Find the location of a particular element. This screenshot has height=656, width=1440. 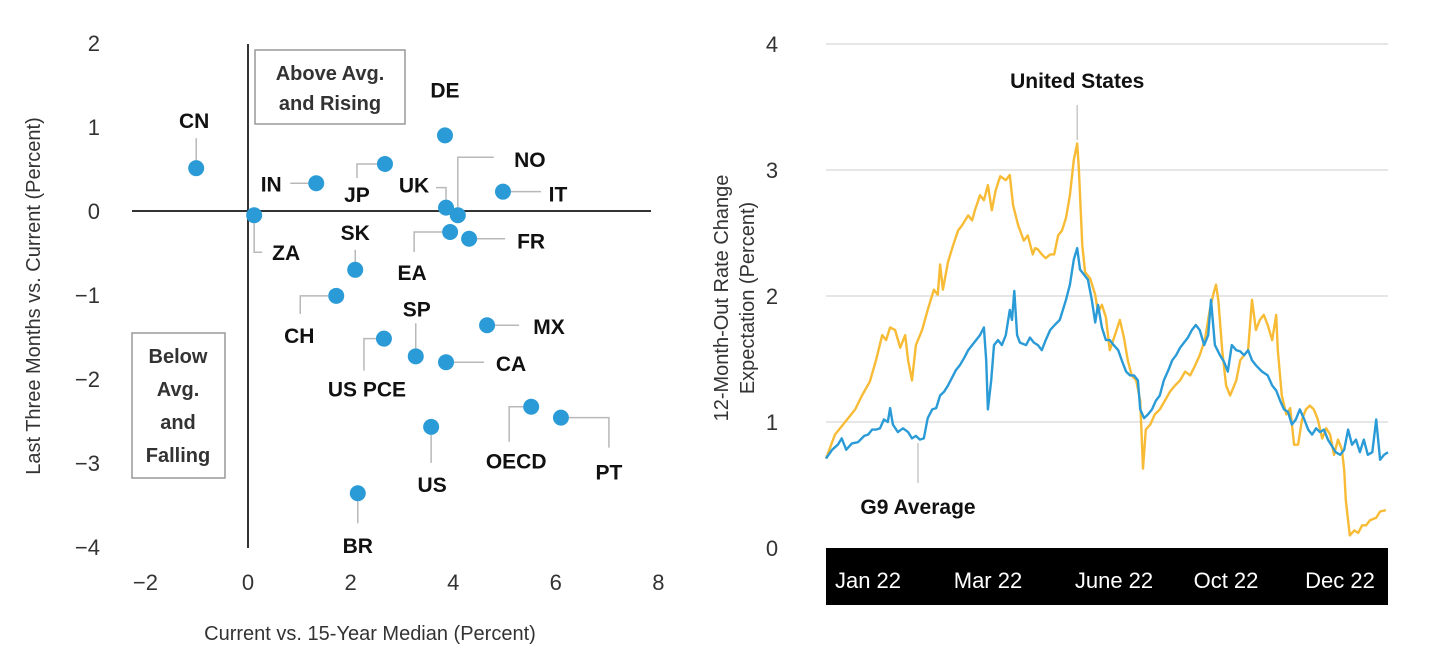

point-label: IN is located at coordinates (271, 184).